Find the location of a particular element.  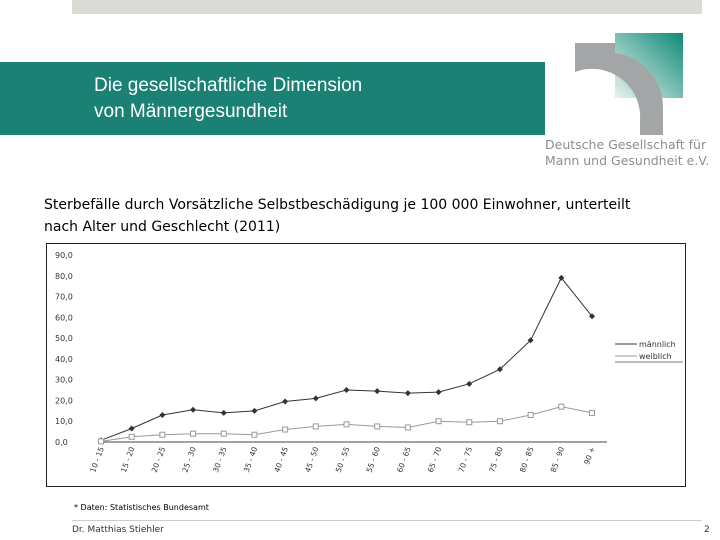

x-tick-label: 85 - 90 is located at coordinates (558, 459).